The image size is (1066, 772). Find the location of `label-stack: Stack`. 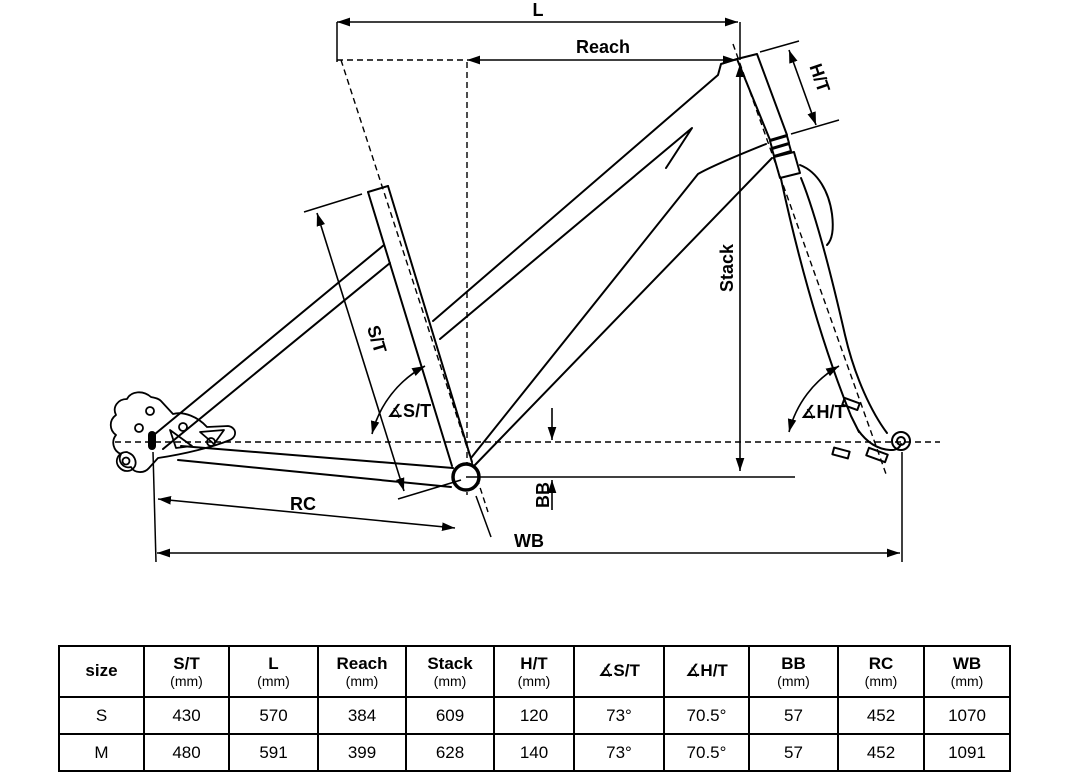

label-stack: Stack is located at coordinates (727, 267).